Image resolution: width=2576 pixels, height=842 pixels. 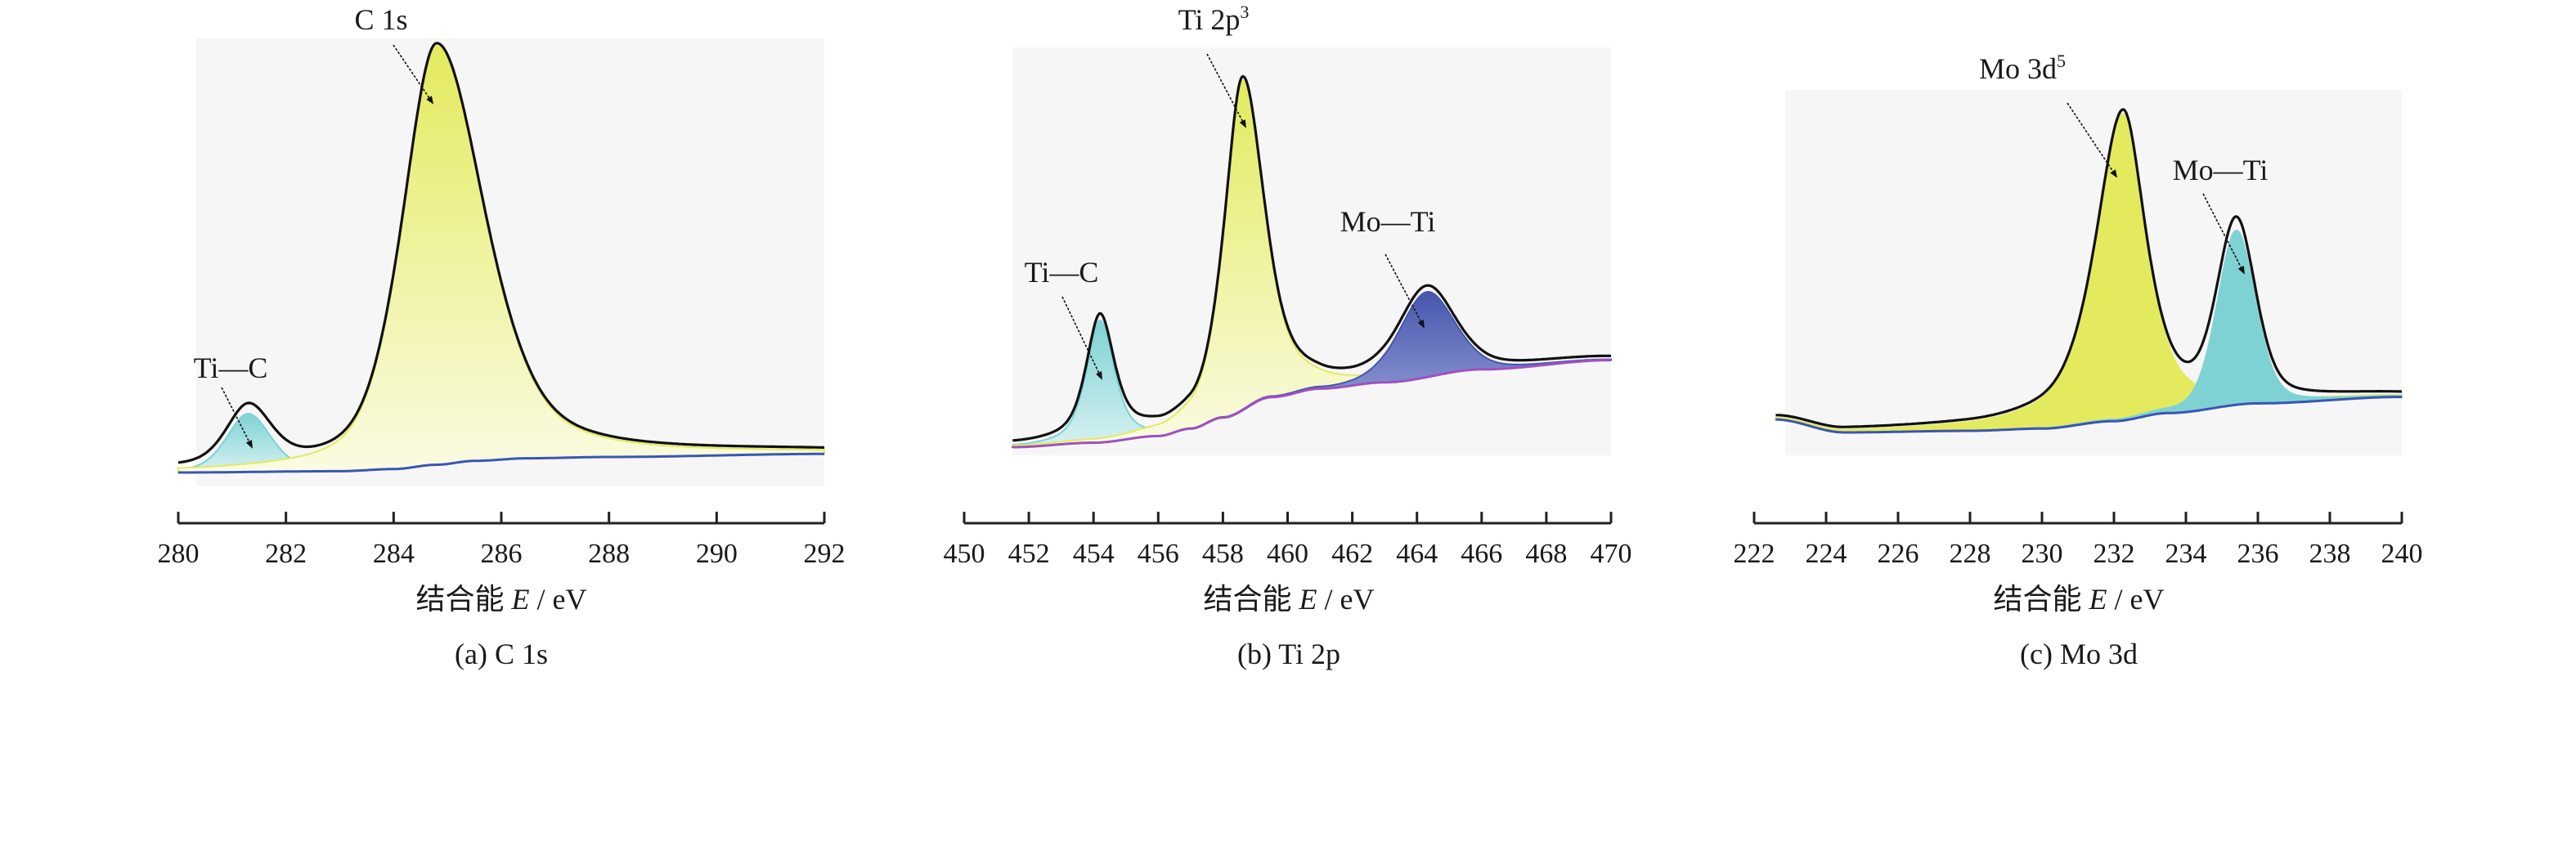 What do you see at coordinates (1827, 554) in the screenshot?
I see `x-tick-label: 224` at bounding box center [1827, 554].